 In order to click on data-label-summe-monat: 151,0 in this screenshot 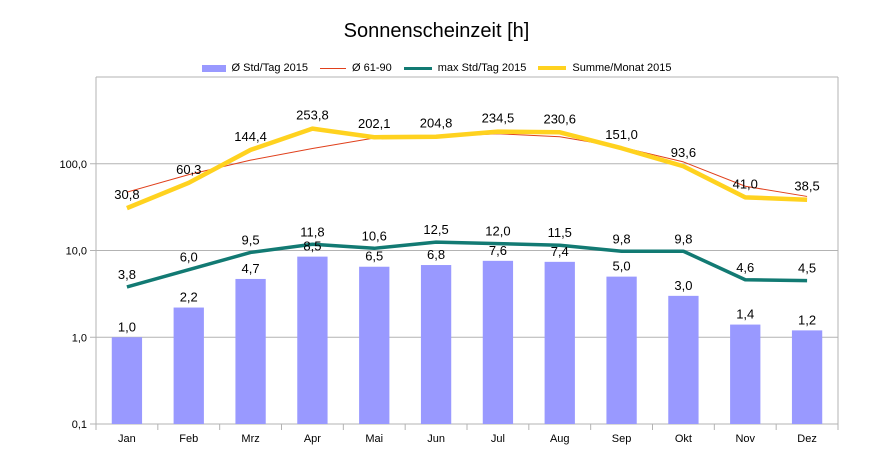, I will do `click(621, 134)`.